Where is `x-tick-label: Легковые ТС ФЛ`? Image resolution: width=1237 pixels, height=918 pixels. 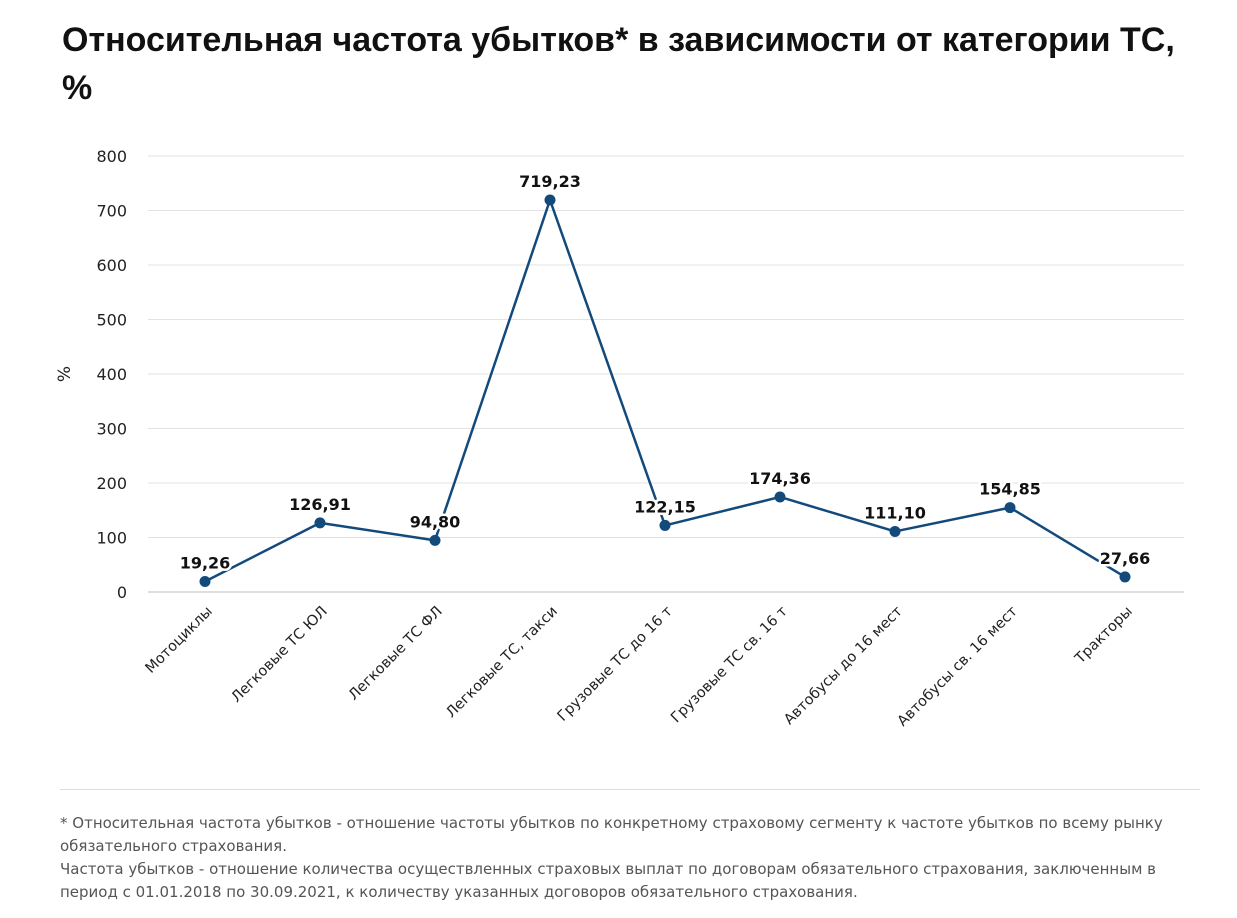
x-tick-label: Легковые ТС ФЛ is located at coordinates (396, 654).